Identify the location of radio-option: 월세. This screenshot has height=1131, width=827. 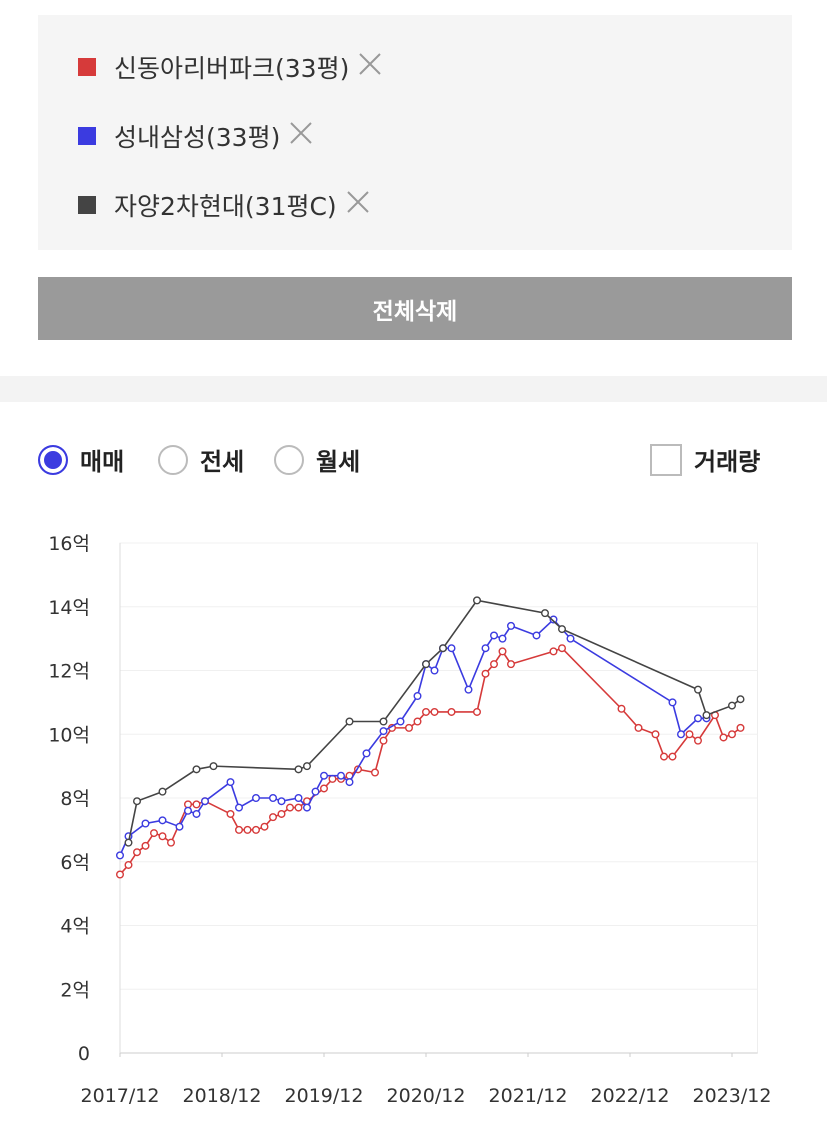
(317, 459).